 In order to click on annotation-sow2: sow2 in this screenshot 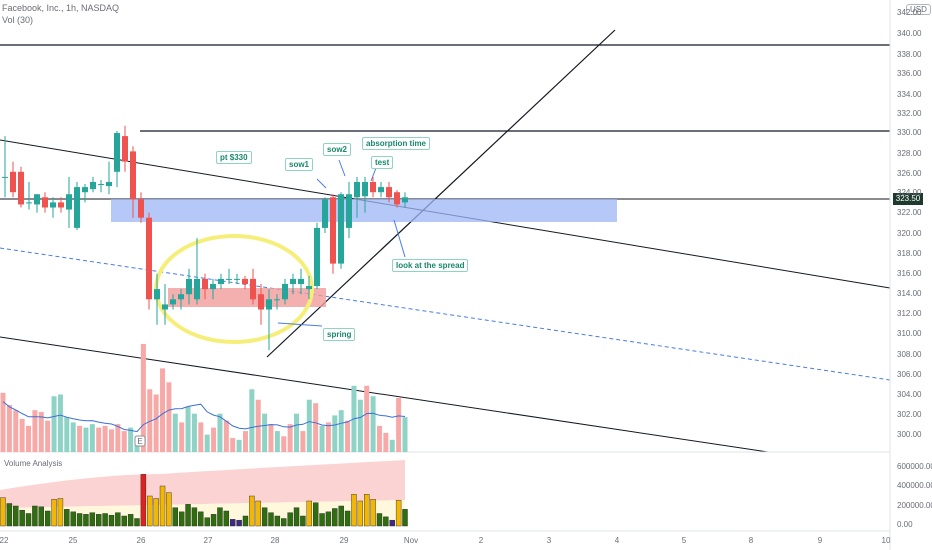, I will do `click(337, 149)`.